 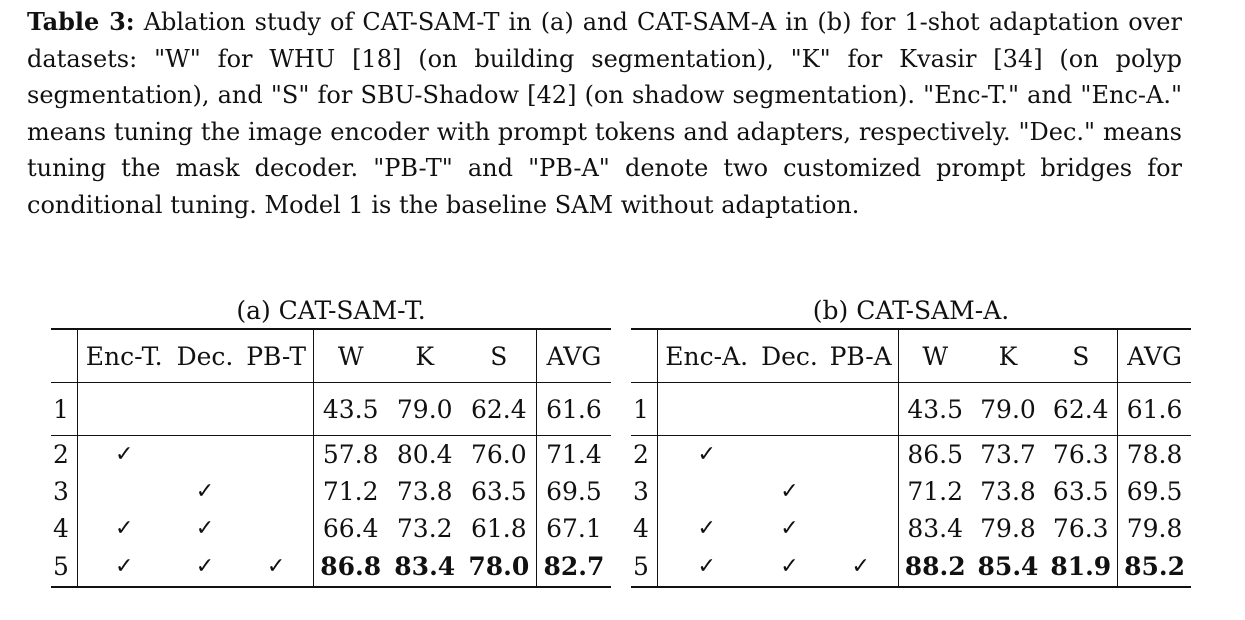 What do you see at coordinates (61, 528) in the screenshot?
I see `row-index: 4` at bounding box center [61, 528].